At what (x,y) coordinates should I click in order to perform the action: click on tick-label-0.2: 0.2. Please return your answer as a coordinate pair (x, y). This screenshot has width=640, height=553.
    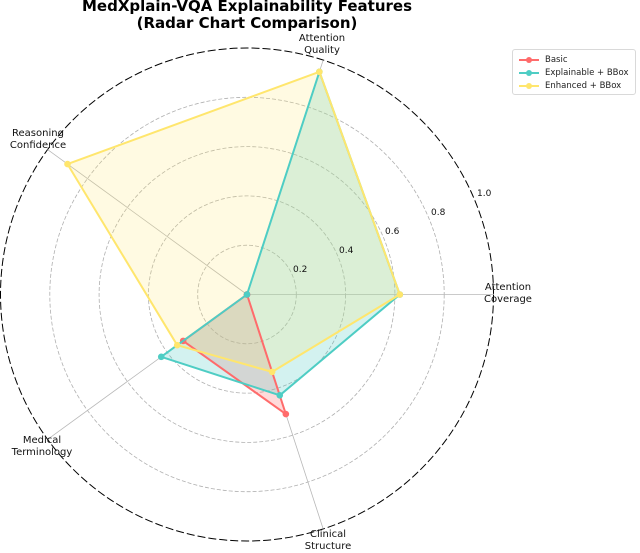
    Looking at the image, I should click on (300, 270).